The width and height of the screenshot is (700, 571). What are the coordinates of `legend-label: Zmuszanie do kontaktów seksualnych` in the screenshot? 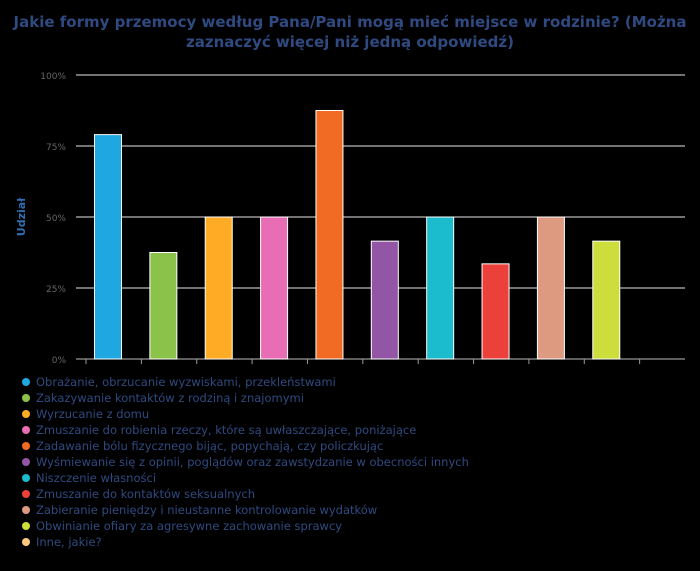 It's located at (145, 494).